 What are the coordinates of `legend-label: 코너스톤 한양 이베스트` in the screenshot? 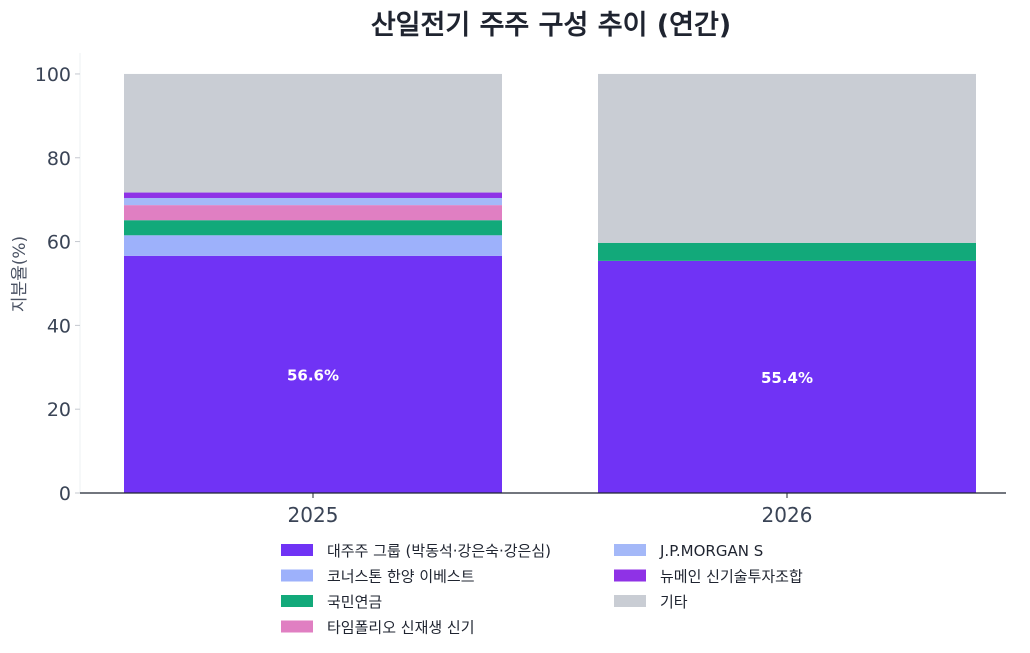 It's located at (401, 577).